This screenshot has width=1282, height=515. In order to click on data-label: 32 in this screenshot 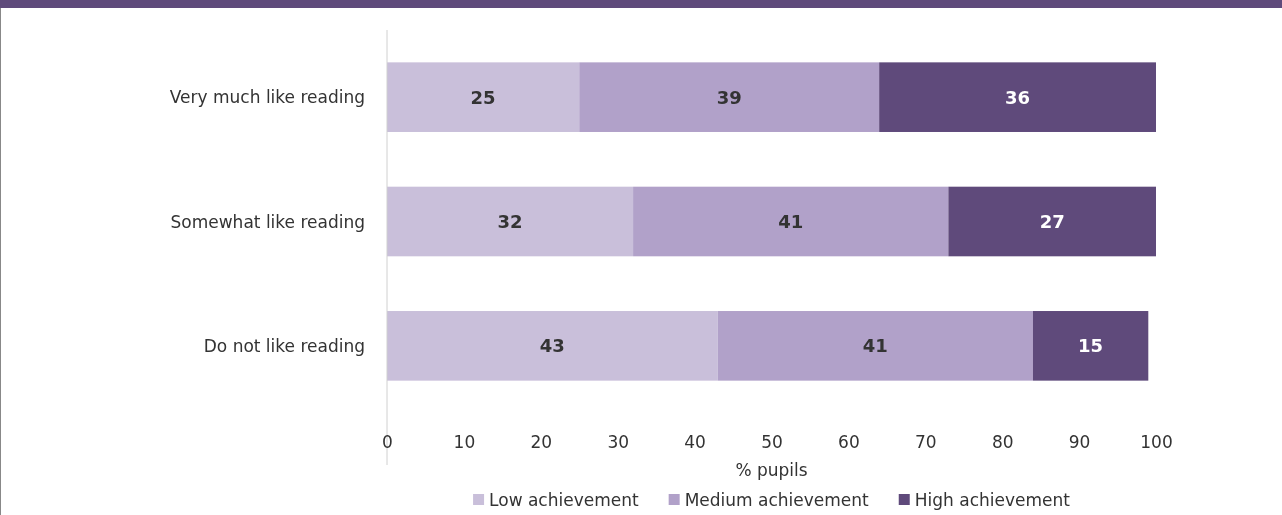, I will do `click(510, 221)`.